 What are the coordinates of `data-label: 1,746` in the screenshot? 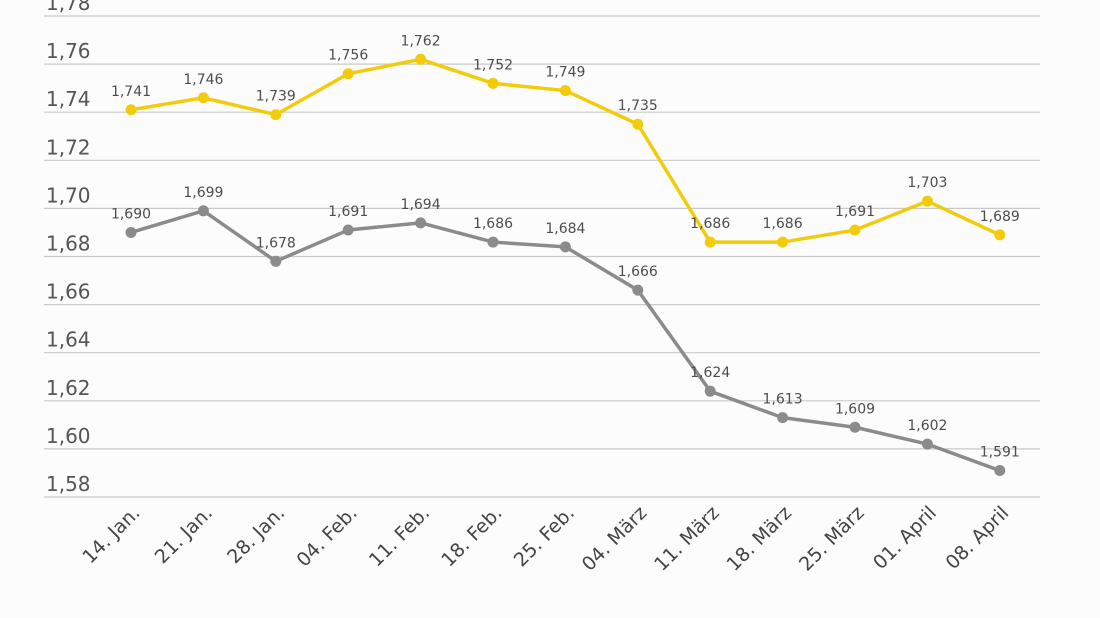 It's located at (203, 80).